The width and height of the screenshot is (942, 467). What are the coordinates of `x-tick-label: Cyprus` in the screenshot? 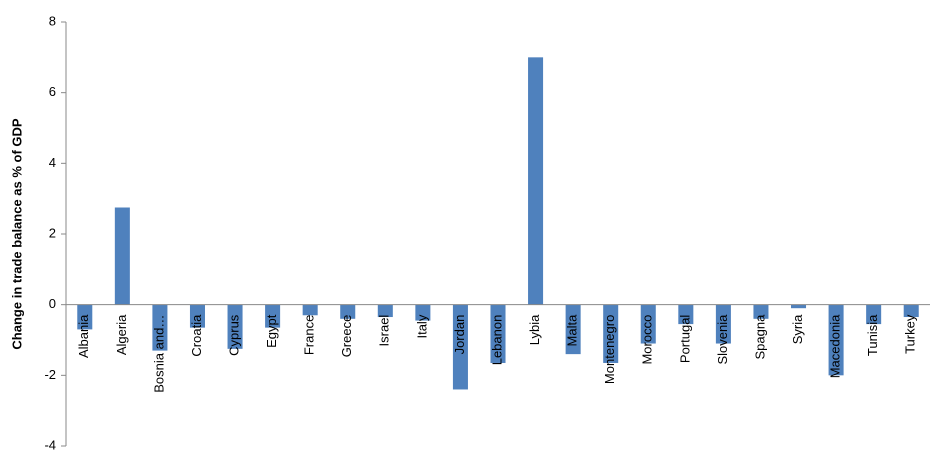 It's located at (233, 335).